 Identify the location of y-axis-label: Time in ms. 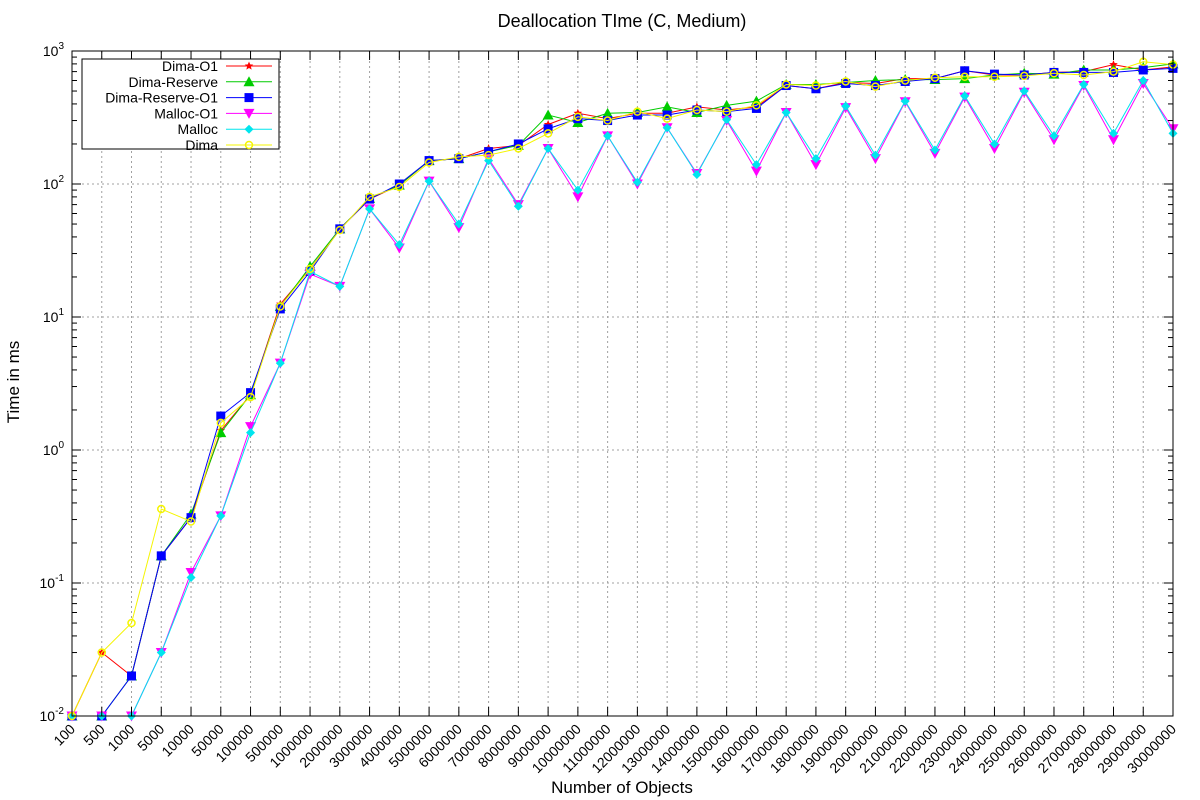
(13, 382).